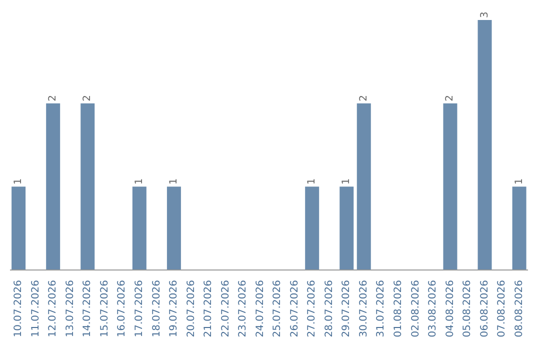 This screenshot has width=540, height=340. Describe the element at coordinates (243, 309) in the screenshot. I see `x-tick-label: 23.07.2026` at that location.